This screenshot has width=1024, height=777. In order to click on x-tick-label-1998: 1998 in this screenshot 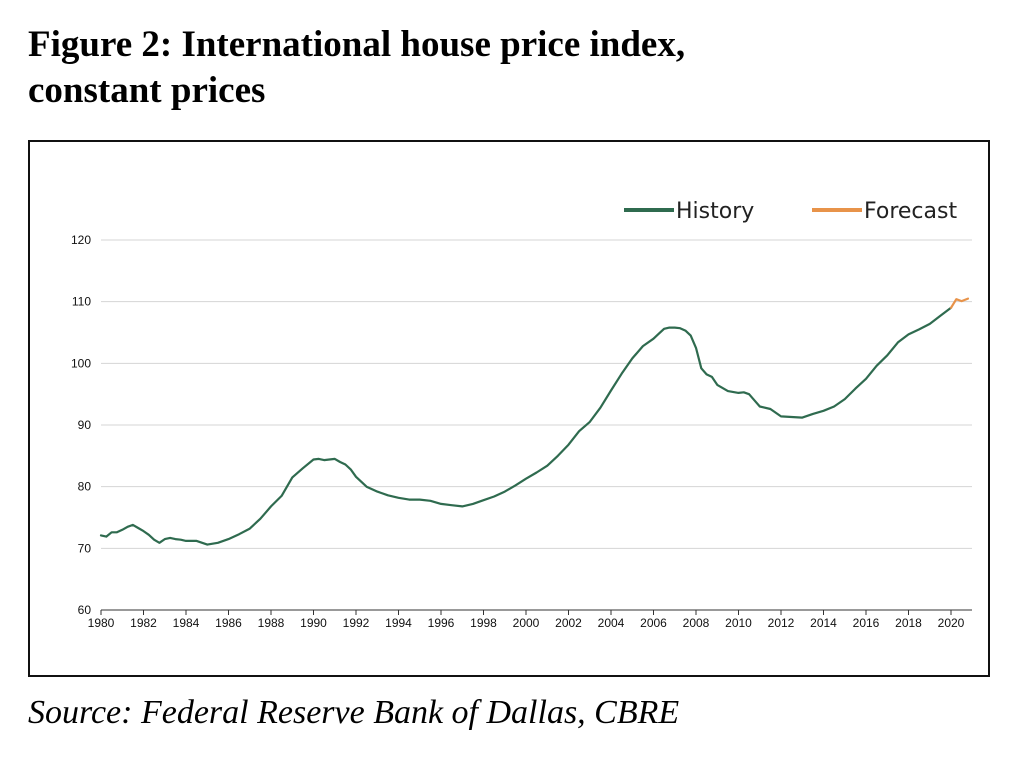, I will do `click(483, 623)`.